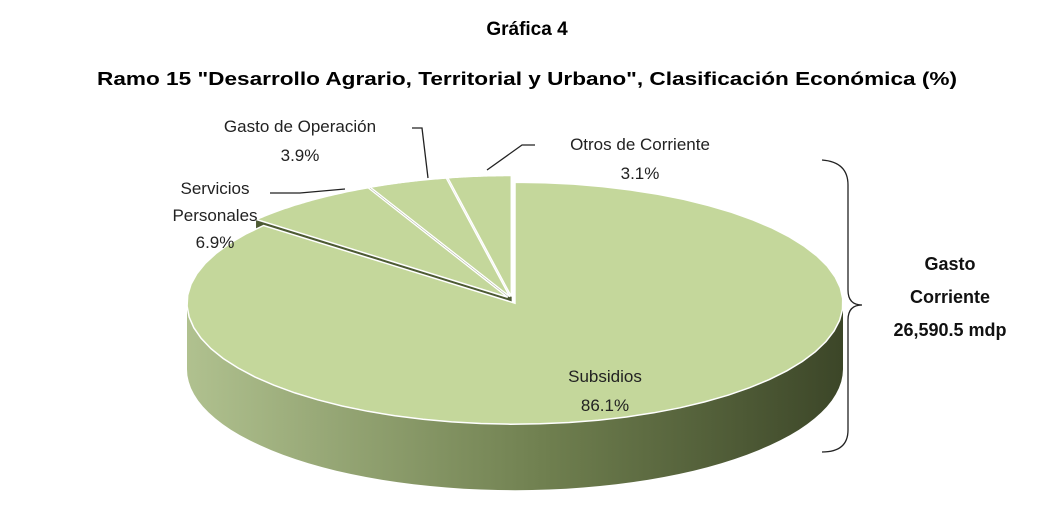 This screenshot has height=527, width=1055. I want to click on bracket, so click(842, 306).